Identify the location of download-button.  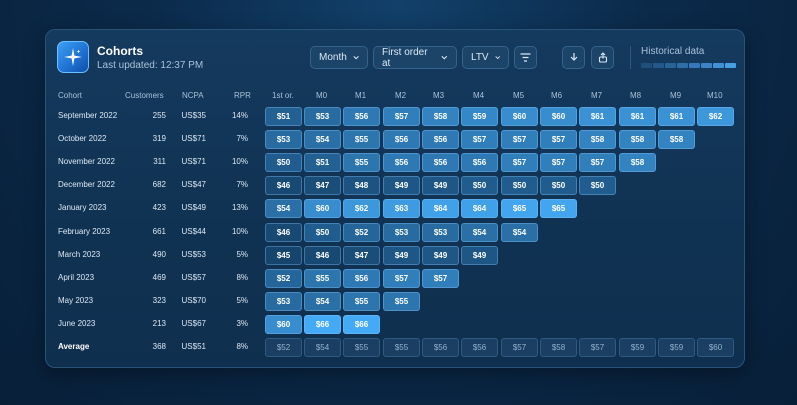
(573, 57).